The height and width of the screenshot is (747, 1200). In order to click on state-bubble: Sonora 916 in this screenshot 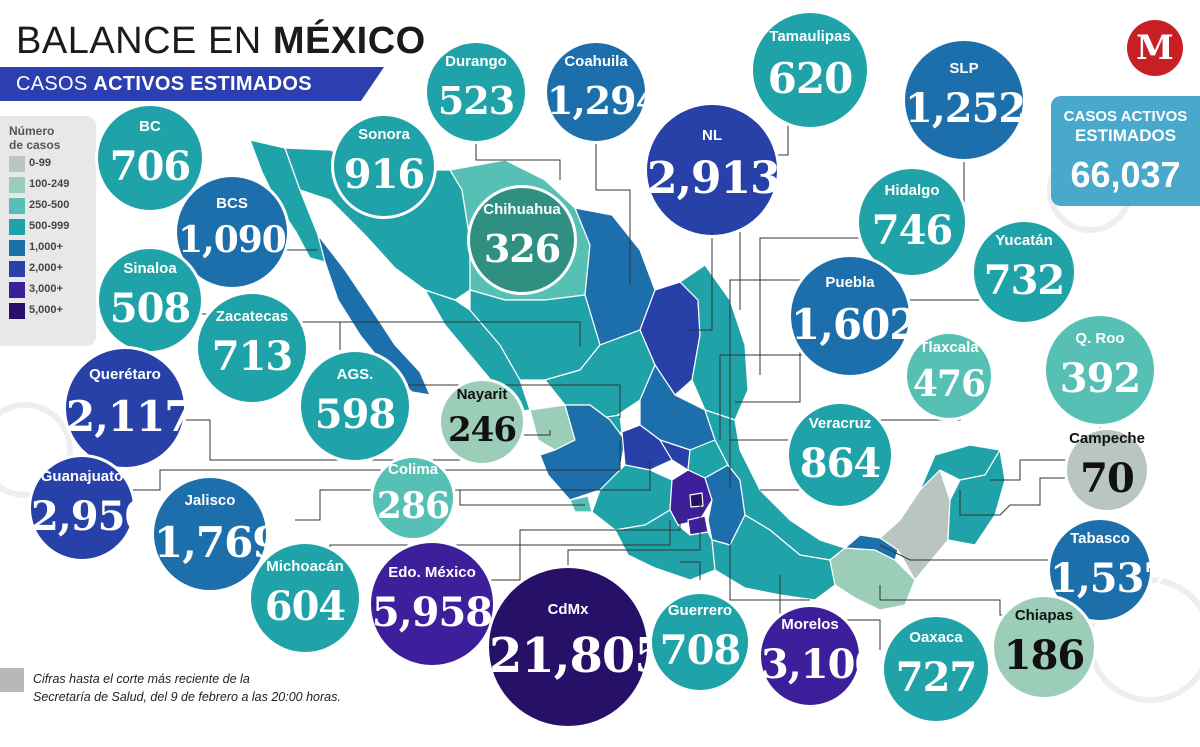, I will do `click(384, 166)`.